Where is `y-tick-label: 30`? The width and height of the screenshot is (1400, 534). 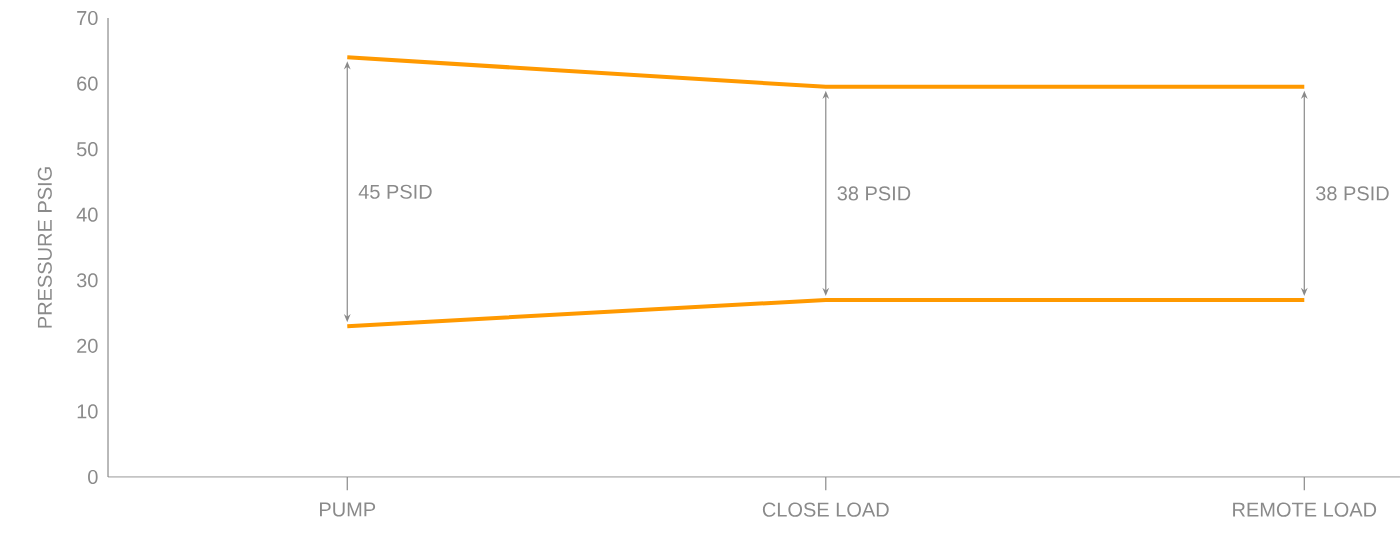 y-tick-label: 30 is located at coordinates (87, 280).